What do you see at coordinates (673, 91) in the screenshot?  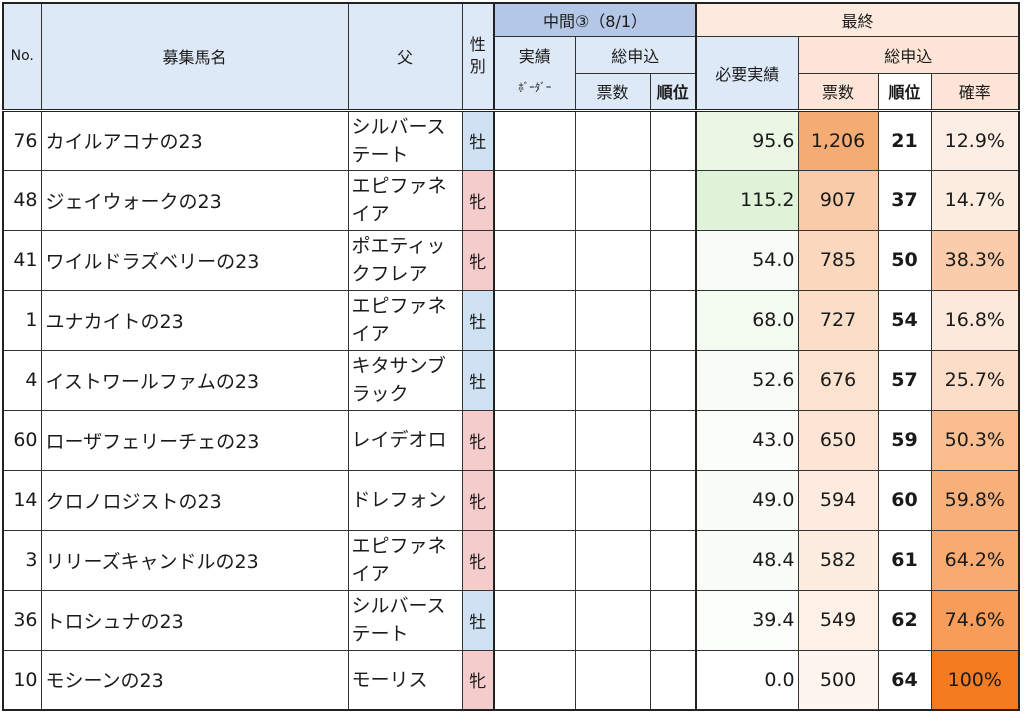 I see `header-mid-rank: 順位` at bounding box center [673, 91].